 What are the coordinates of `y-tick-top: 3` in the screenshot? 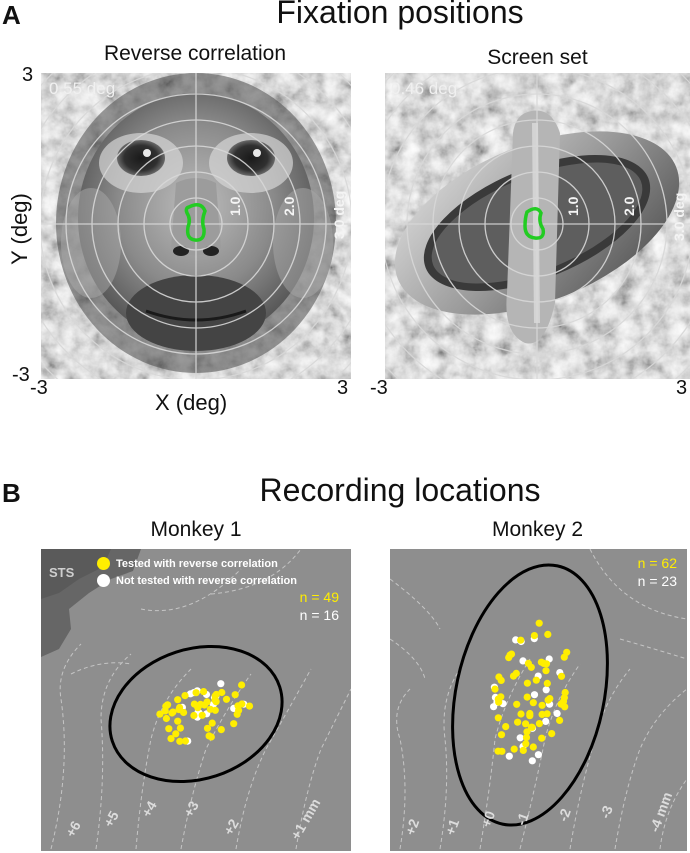 It's located at (28, 75).